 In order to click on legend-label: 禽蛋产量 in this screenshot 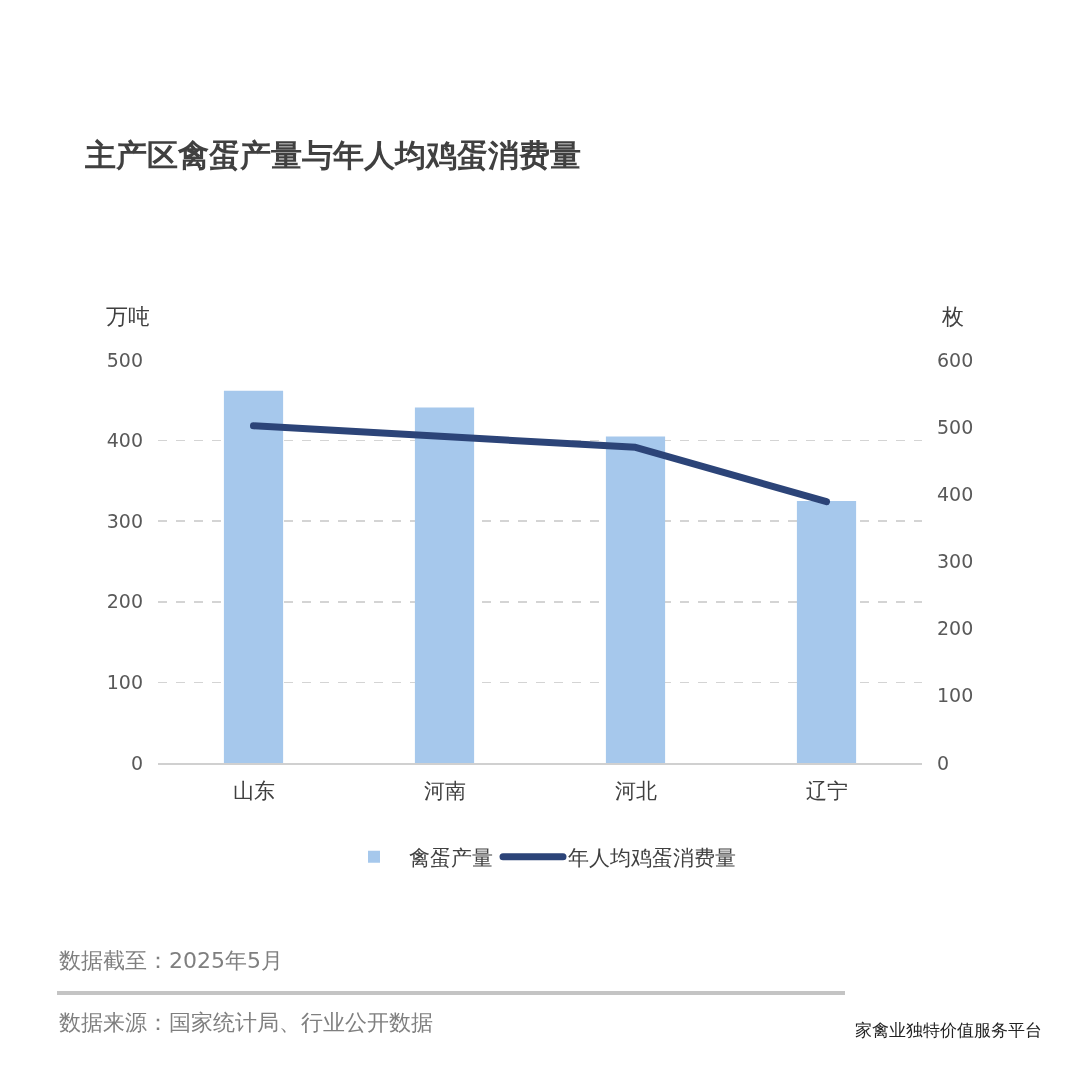, I will do `click(451, 857)`.